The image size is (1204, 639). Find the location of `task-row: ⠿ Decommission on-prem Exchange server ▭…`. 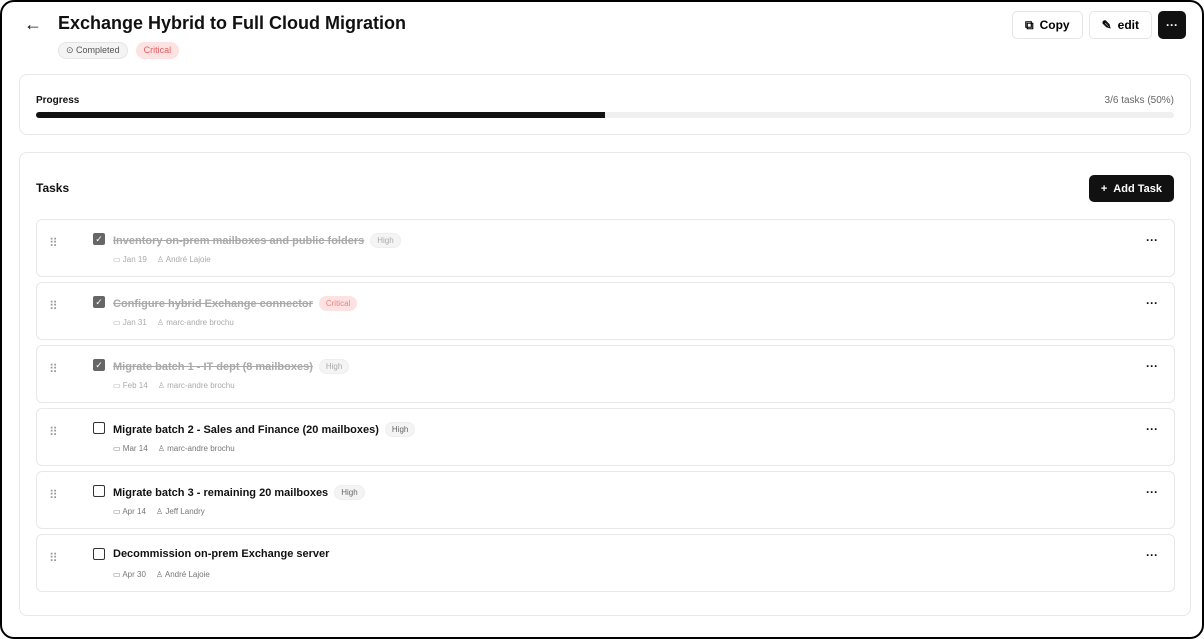

task-row: ⠿ Decommission on-prem Exchange server ▭… is located at coordinates (605, 563).